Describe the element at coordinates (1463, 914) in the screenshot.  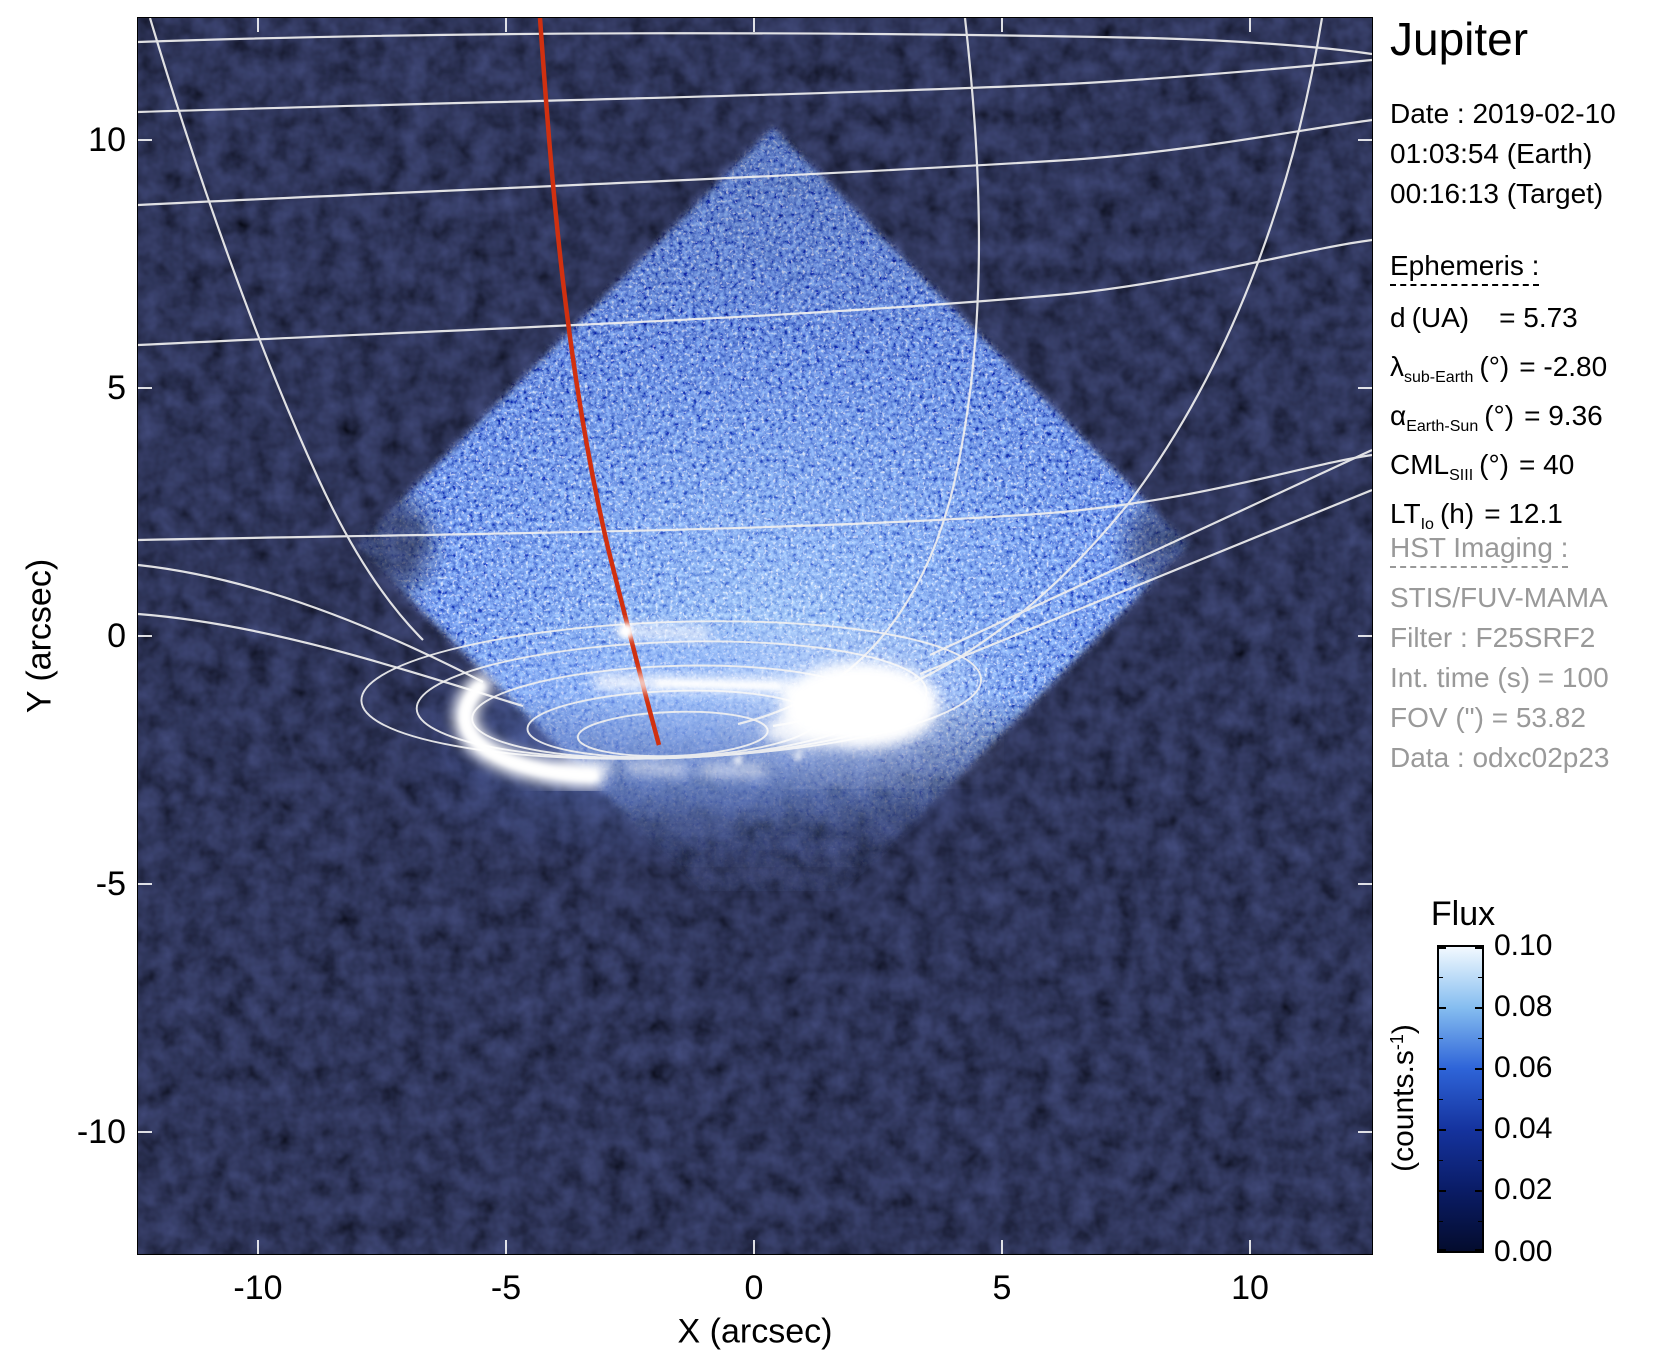
I see `colorbar-title: Flux` at that location.